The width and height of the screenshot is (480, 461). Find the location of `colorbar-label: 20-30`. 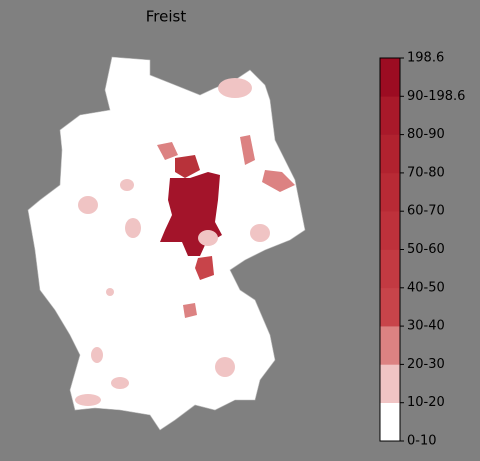

colorbar-label: 20-30 is located at coordinates (426, 364).